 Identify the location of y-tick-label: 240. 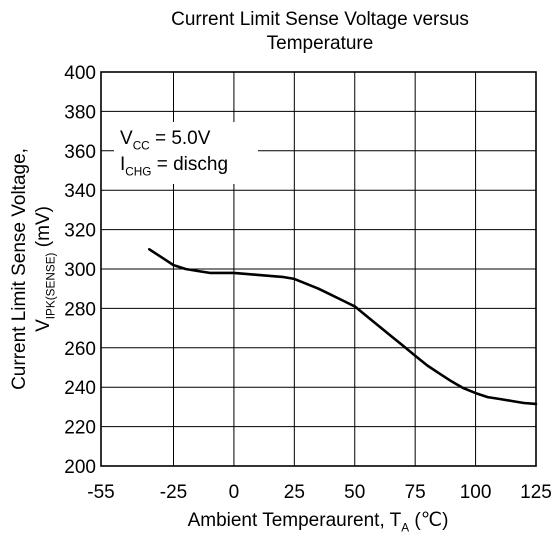
(80, 388).